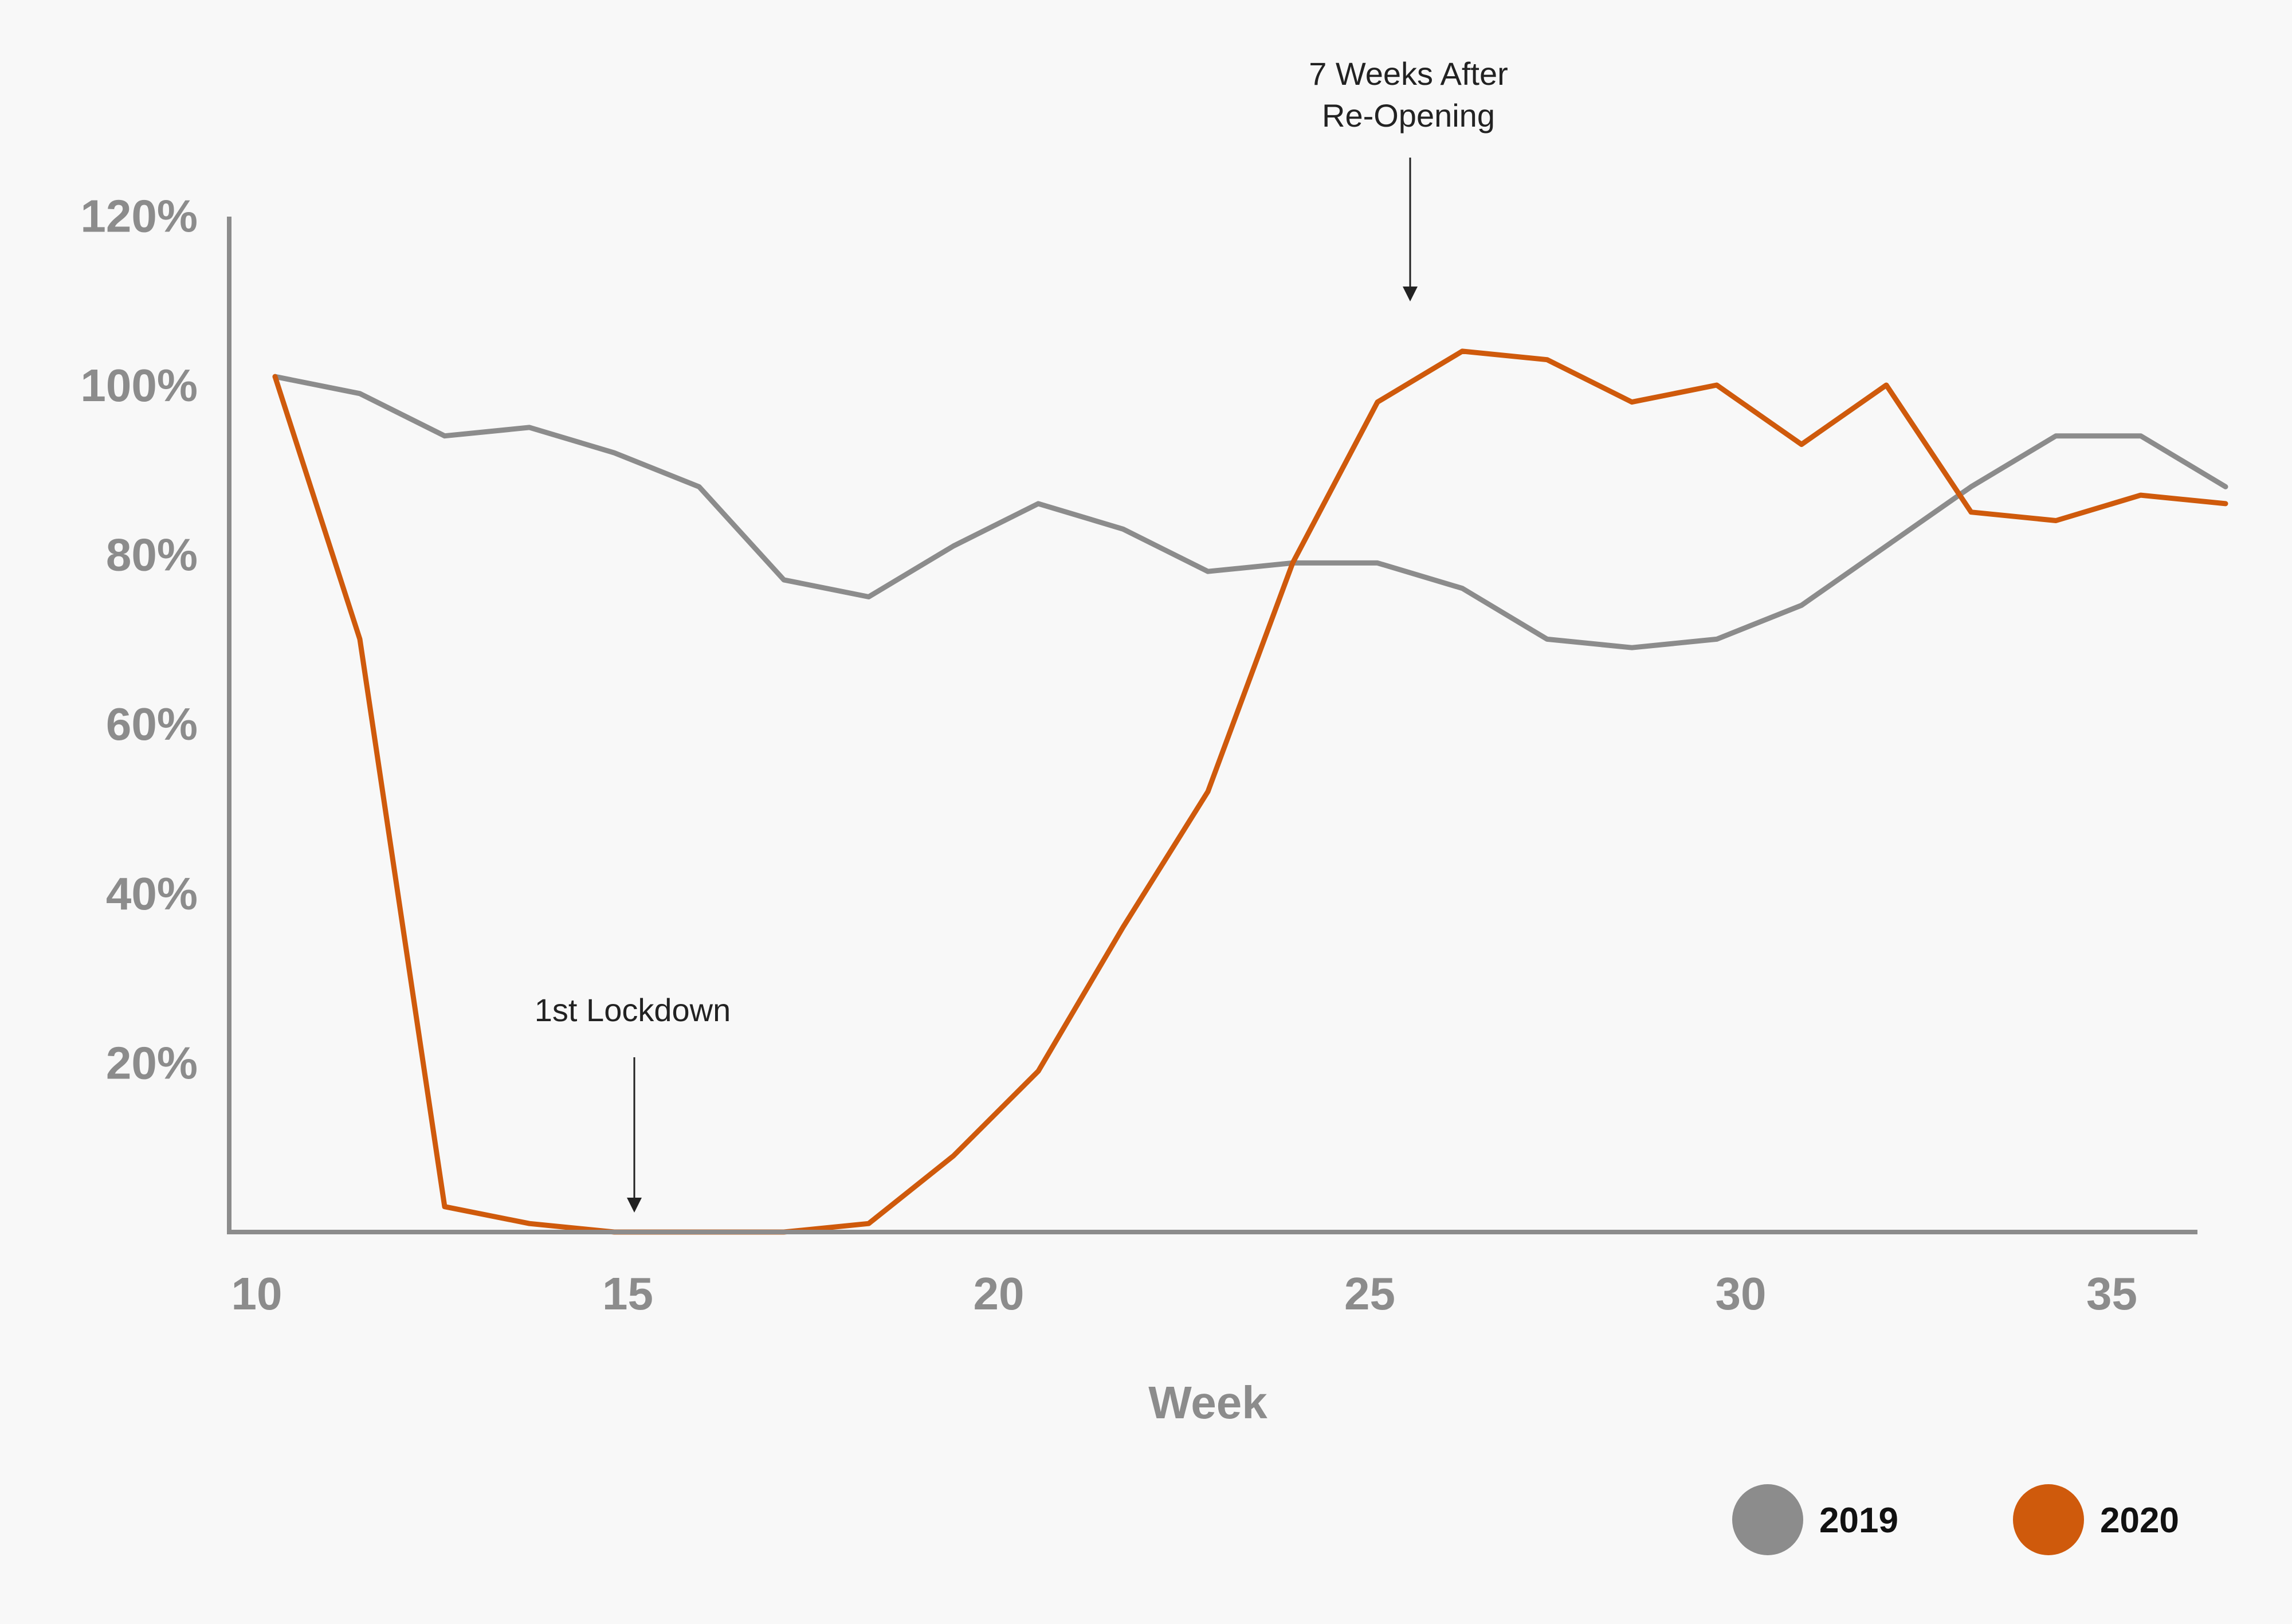  I want to click on annotation-label: 7 Weeks After, so click(1408, 74).